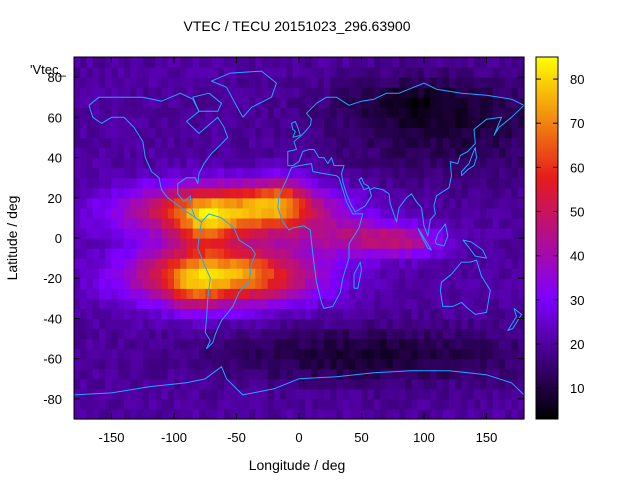 This screenshot has height=480, width=640. What do you see at coordinates (577, 344) in the screenshot?
I see `colorbar-tick-label: 20` at bounding box center [577, 344].